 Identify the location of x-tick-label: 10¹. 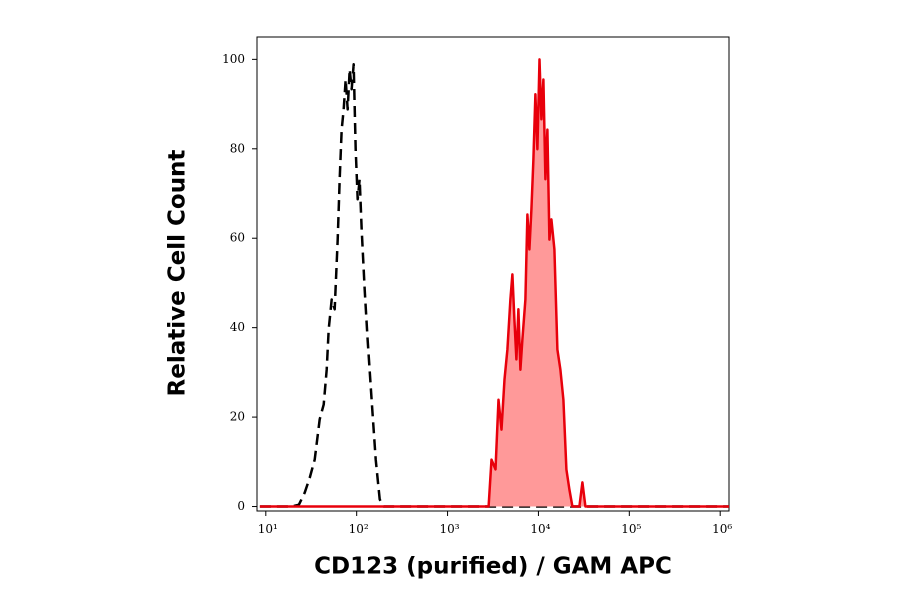
(268, 529).